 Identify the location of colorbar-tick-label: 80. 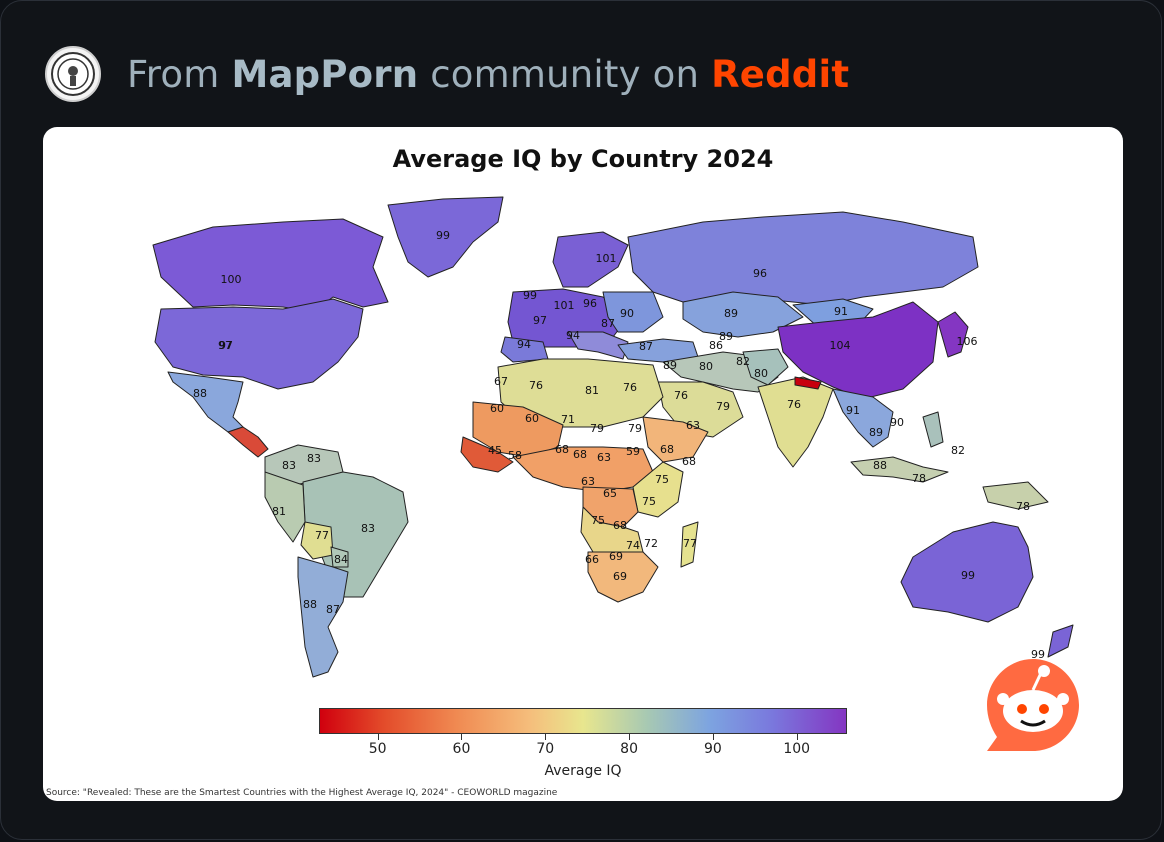
(629, 749).